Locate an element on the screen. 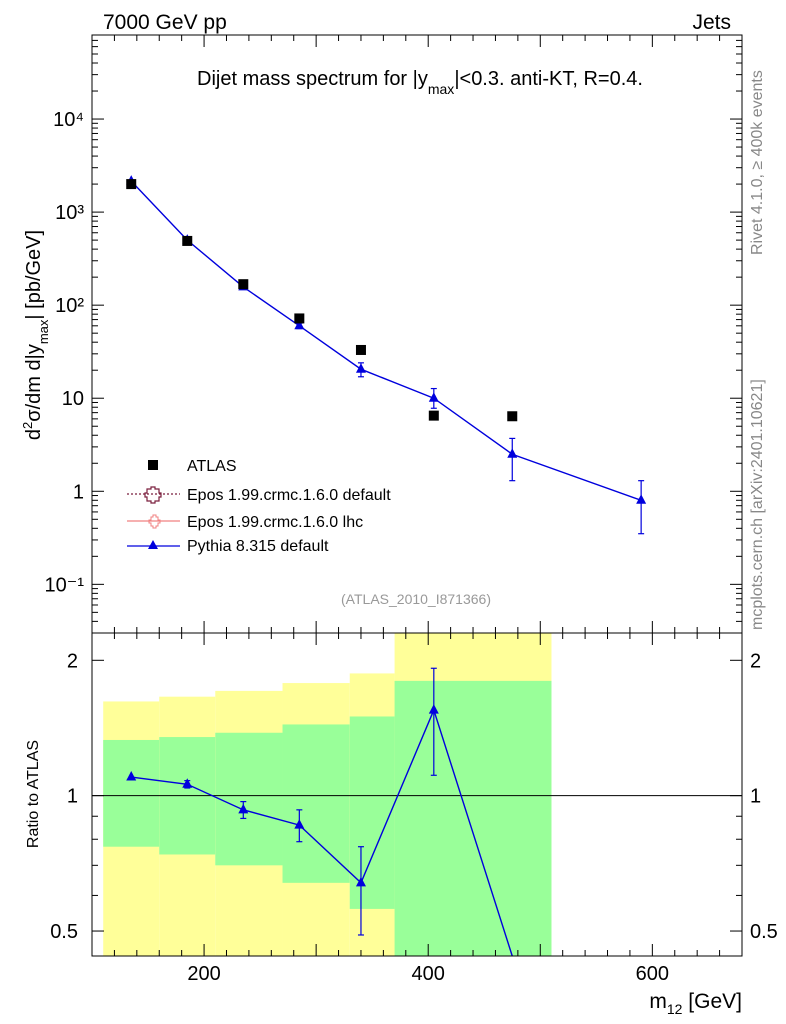 This screenshot has height=1024, width=786. main-ytick-label: 10⁻¹ is located at coordinates (65, 585).